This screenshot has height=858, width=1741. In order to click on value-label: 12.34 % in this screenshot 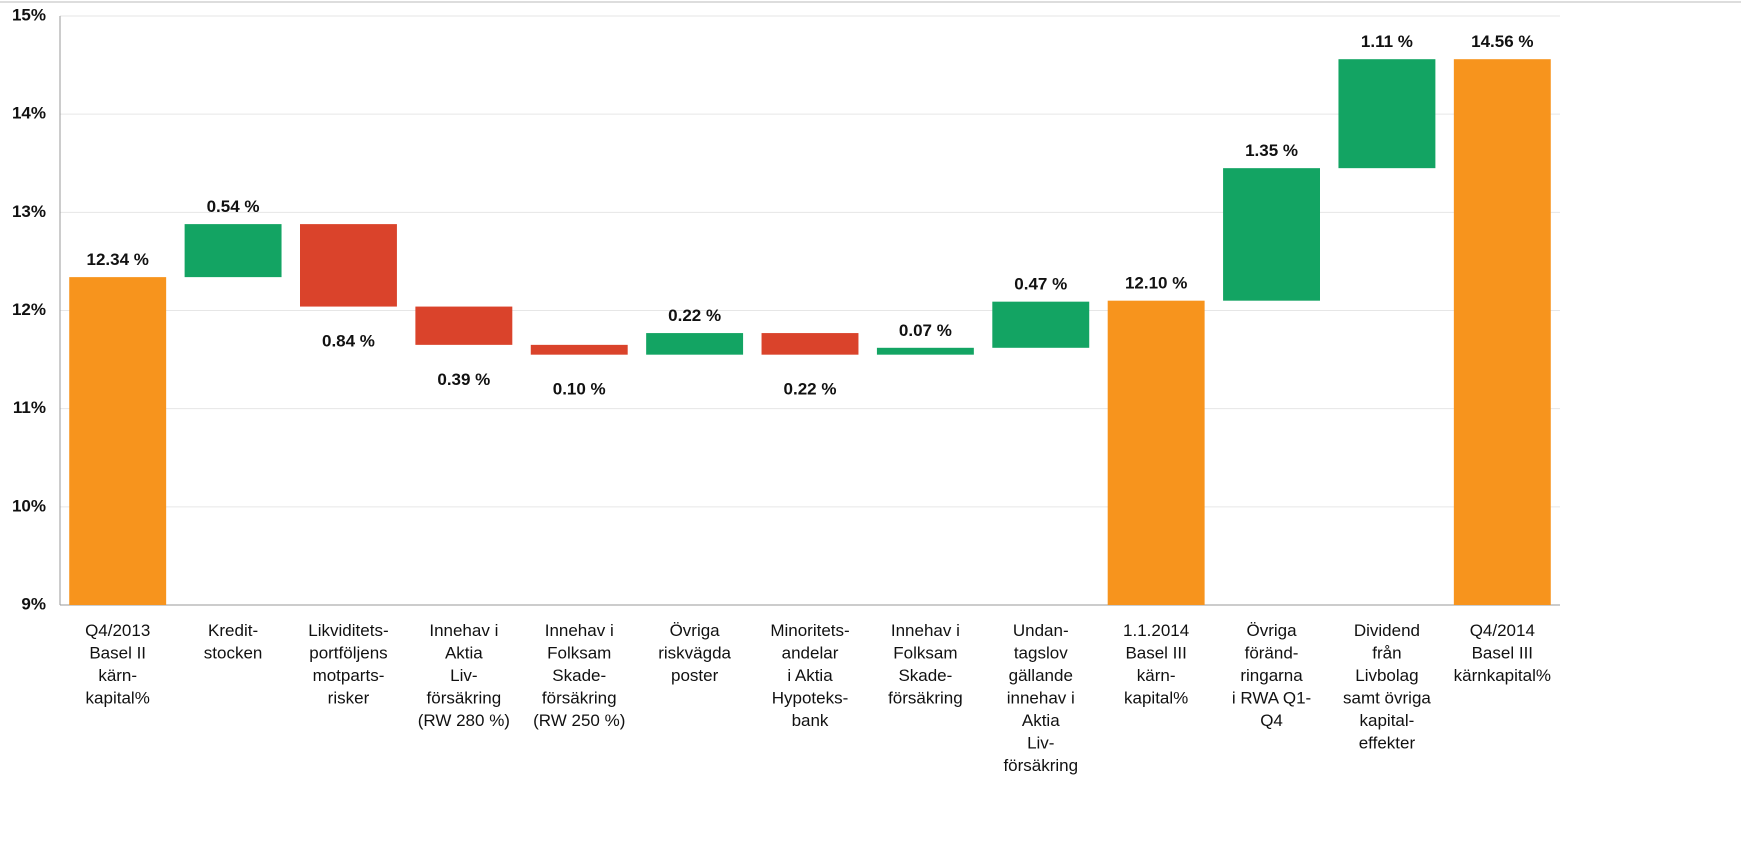, I will do `click(117, 259)`.